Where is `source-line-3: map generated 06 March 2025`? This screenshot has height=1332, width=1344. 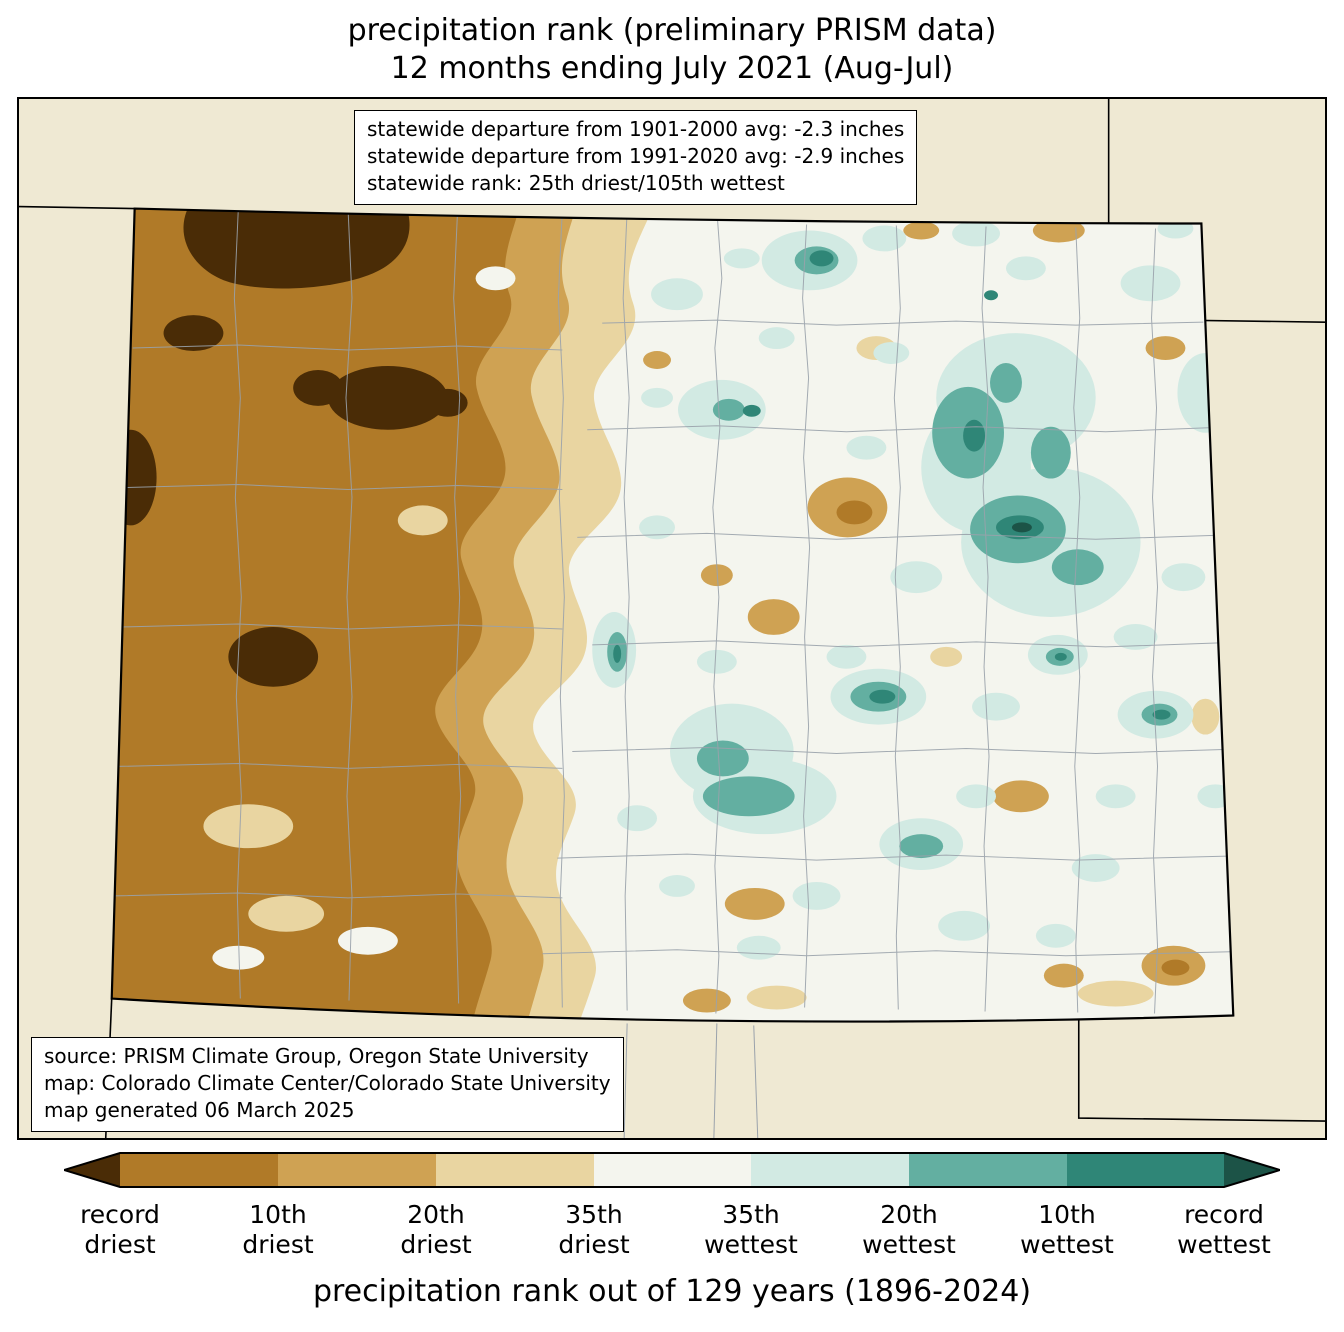 source-line-3: map generated 06 March 2025 is located at coordinates (199, 1110).